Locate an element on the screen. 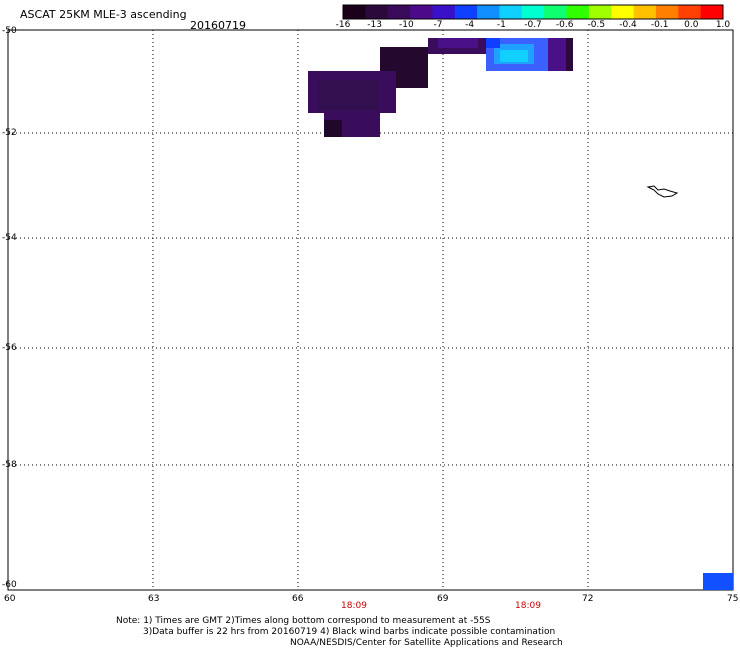 This screenshot has width=740, height=650. lon-label: 69 is located at coordinates (443, 599).